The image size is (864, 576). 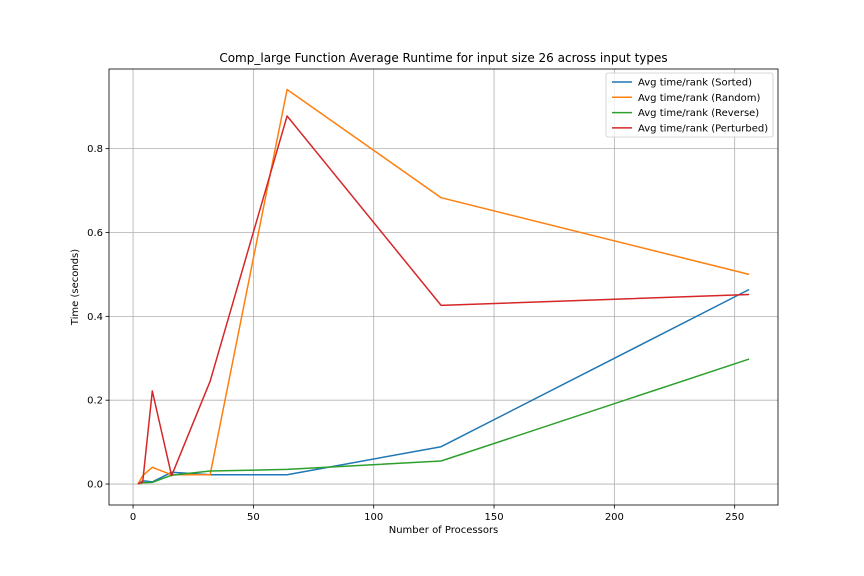 I want to click on y-tick-label: 0.6, so click(x=95, y=233).